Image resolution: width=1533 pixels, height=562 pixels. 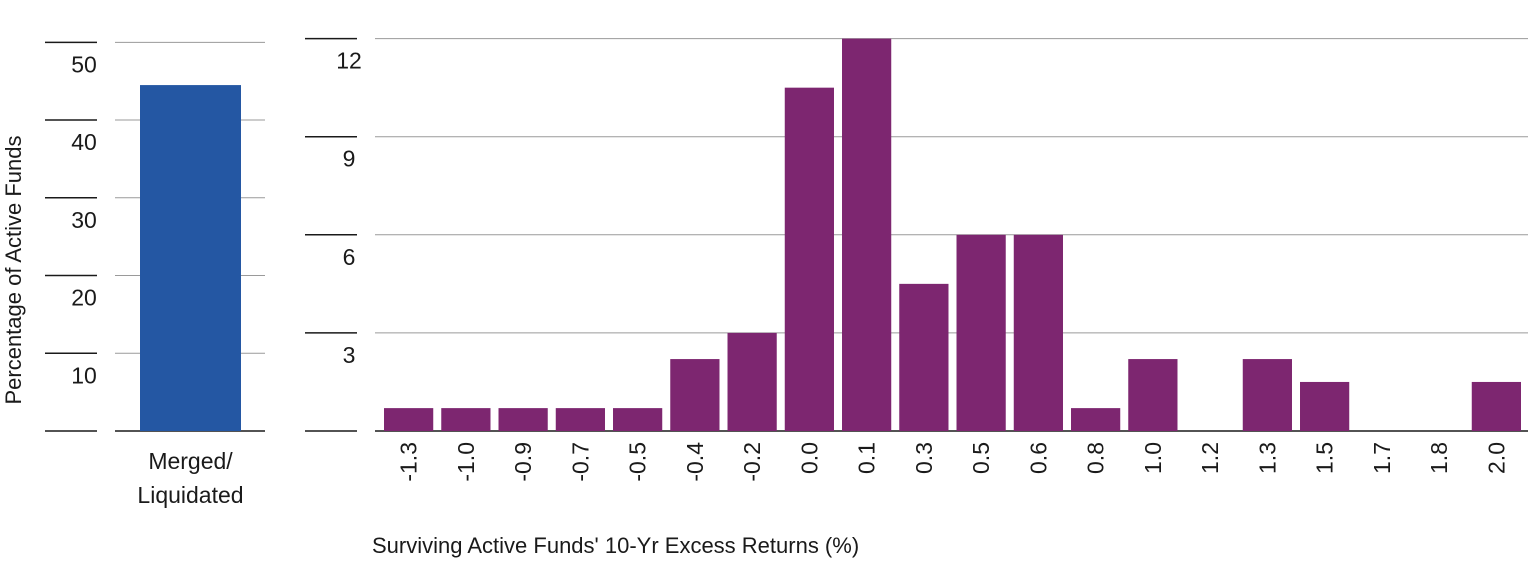 What do you see at coordinates (638, 462) in the screenshot?
I see `x-tick-label: -0.5` at bounding box center [638, 462].